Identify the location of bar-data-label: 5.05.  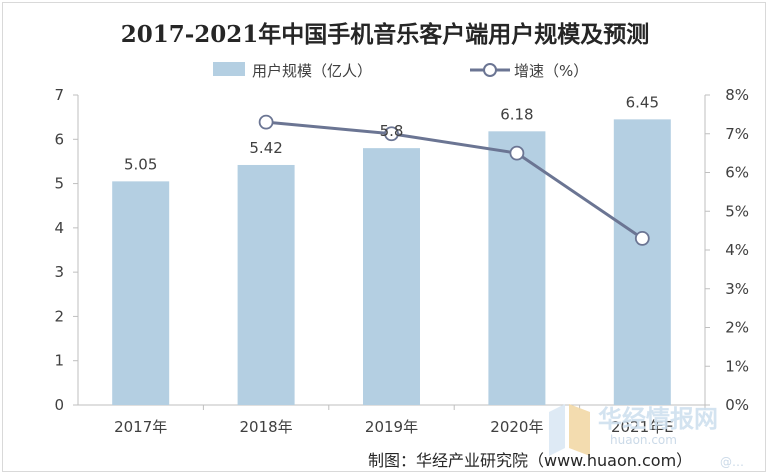
(140, 164).